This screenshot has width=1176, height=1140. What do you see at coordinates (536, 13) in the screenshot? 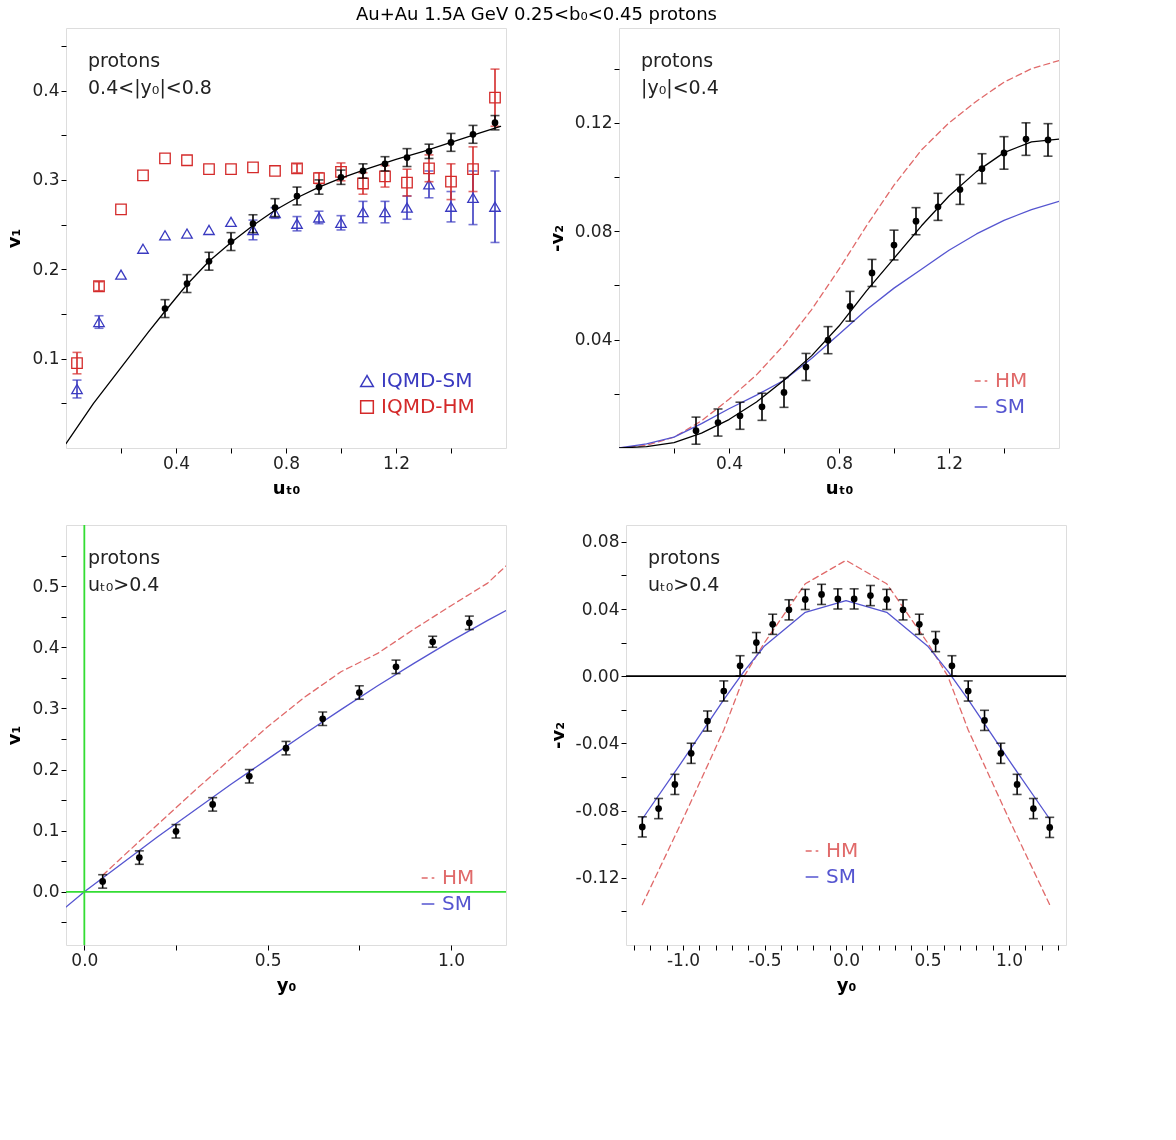
I see `chart-title: Au+Au 1.5A GeV 0.25<b₀<0.45 protons` at bounding box center [536, 13].